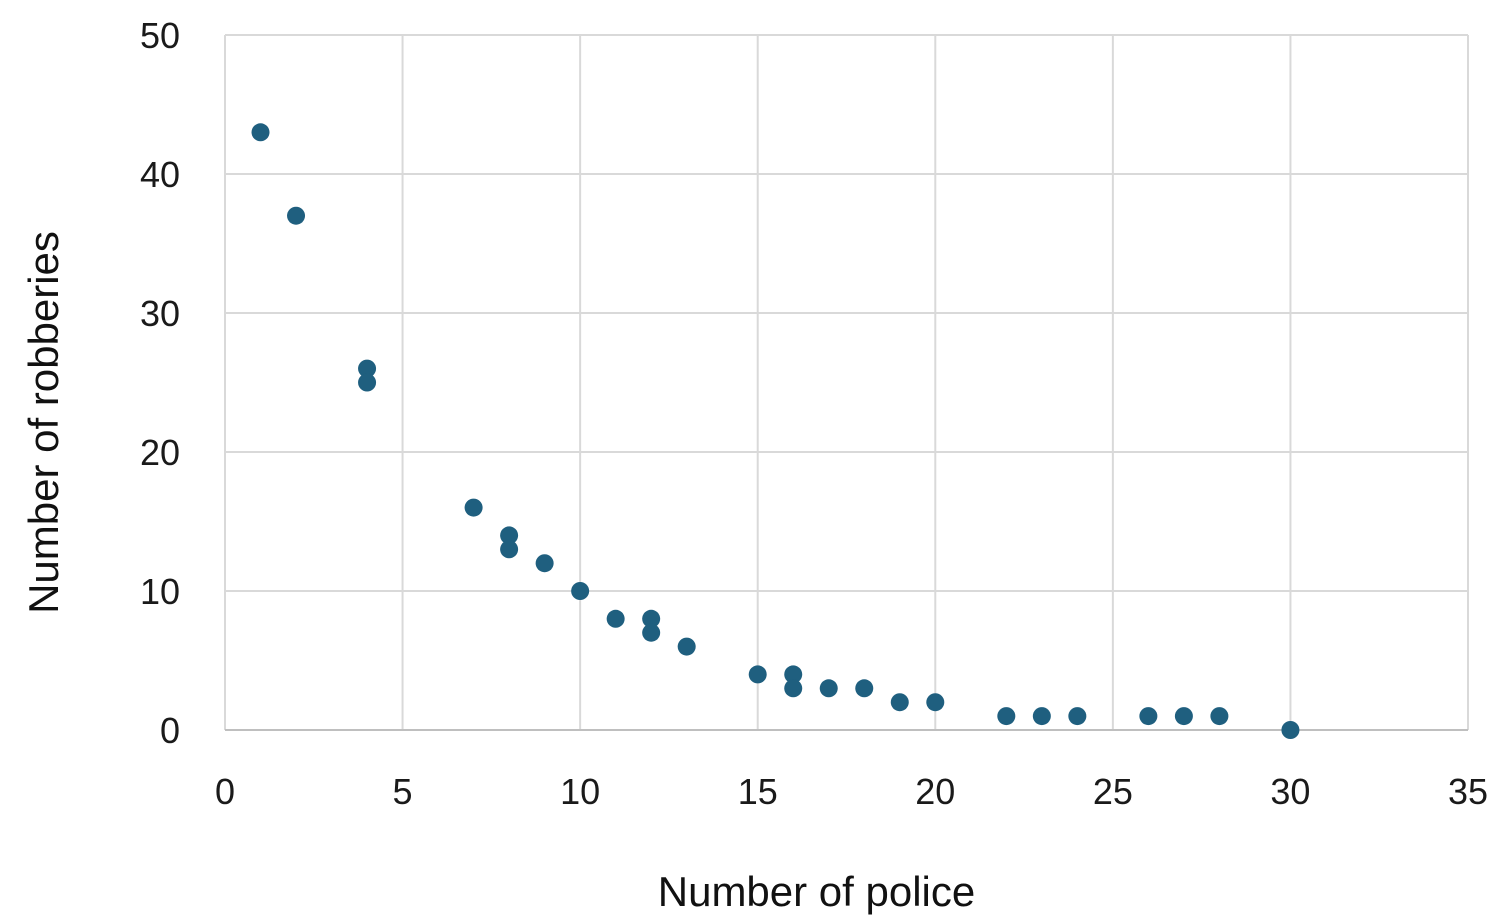 The image size is (1500, 920). Describe the element at coordinates (816, 891) in the screenshot. I see `x-axis-title: Number of police` at that location.